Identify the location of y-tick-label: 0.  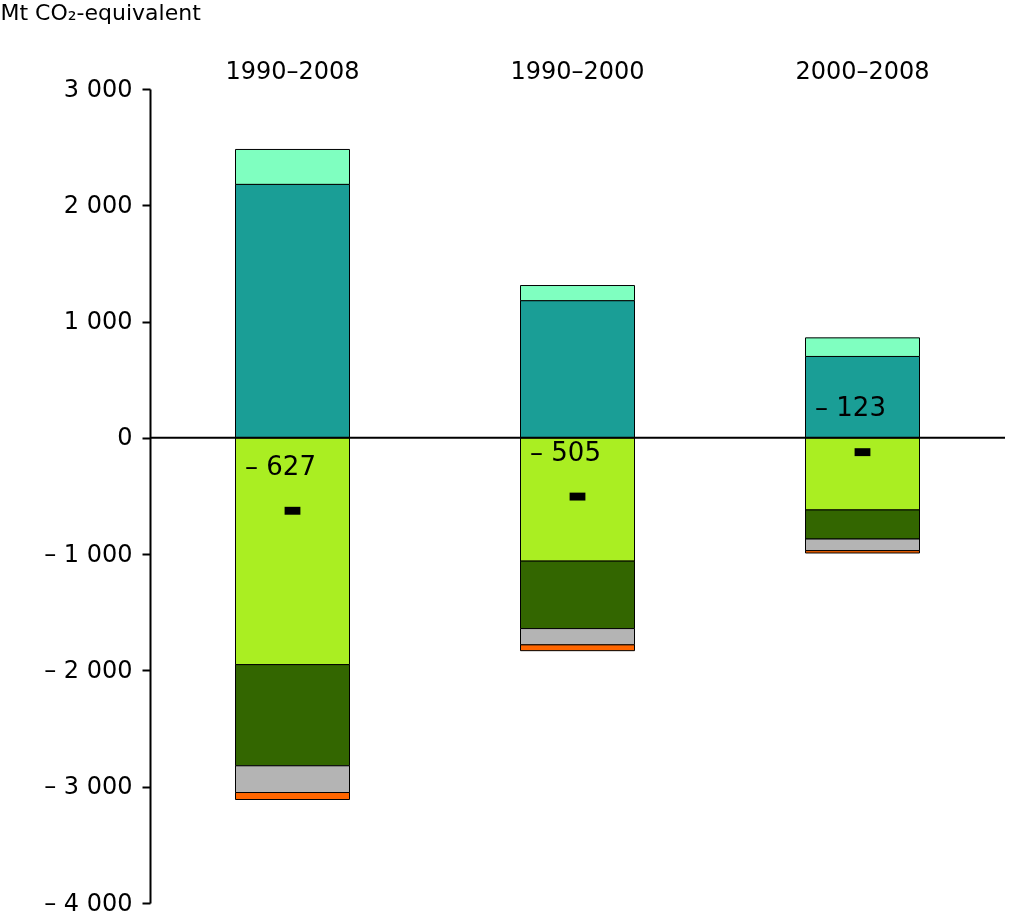
(125, 437).